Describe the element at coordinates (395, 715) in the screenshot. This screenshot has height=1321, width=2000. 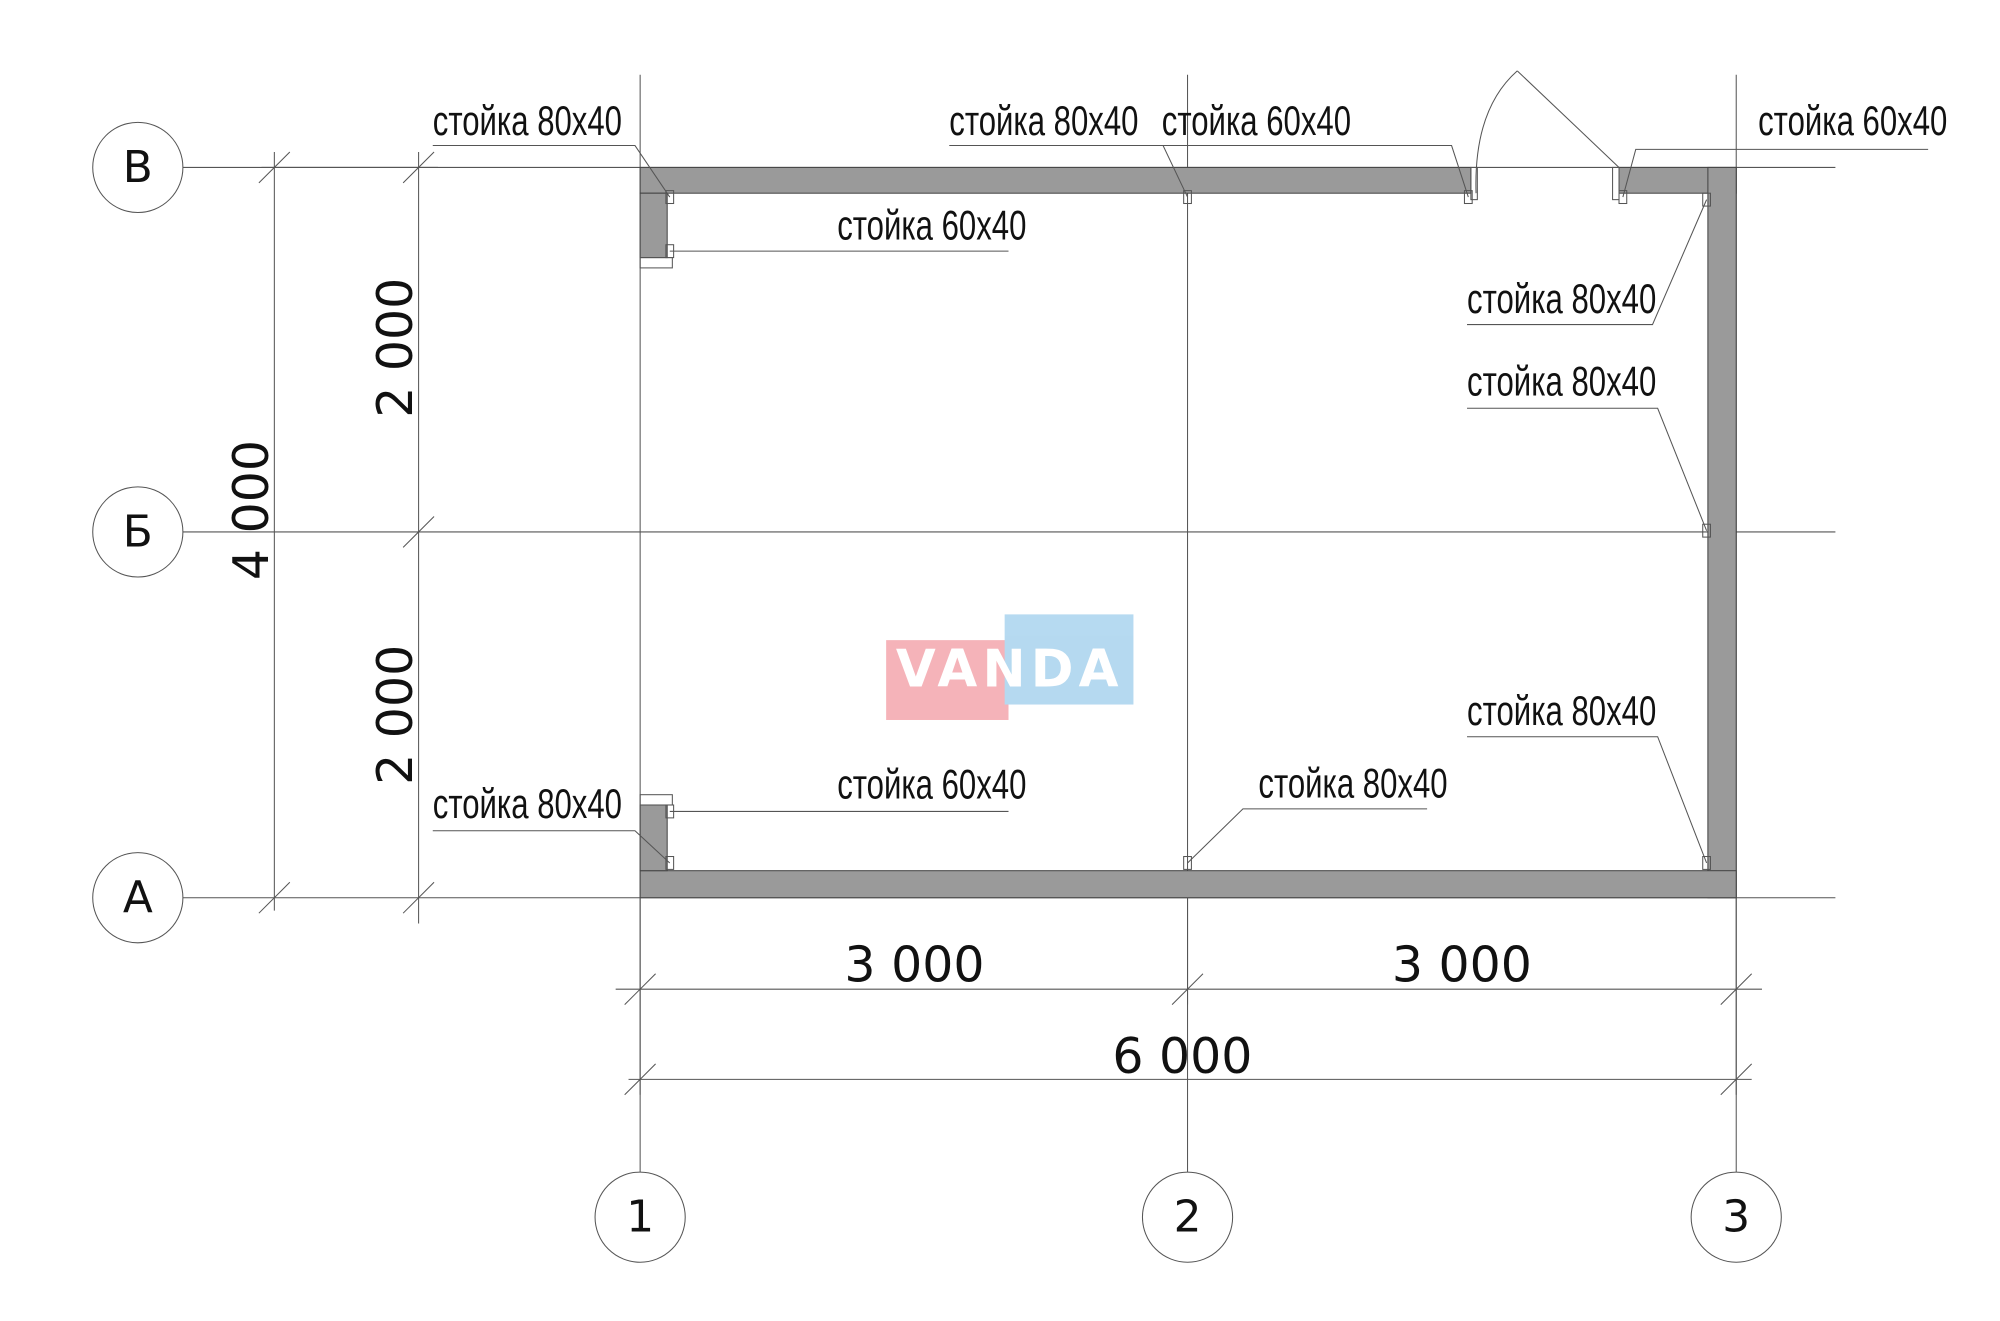
I see `dimension-vertical-lower: 2 000` at that location.